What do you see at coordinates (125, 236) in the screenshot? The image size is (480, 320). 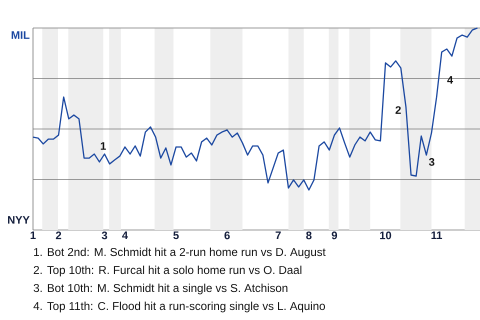 I see `x-tick-label: 4` at bounding box center [125, 236].